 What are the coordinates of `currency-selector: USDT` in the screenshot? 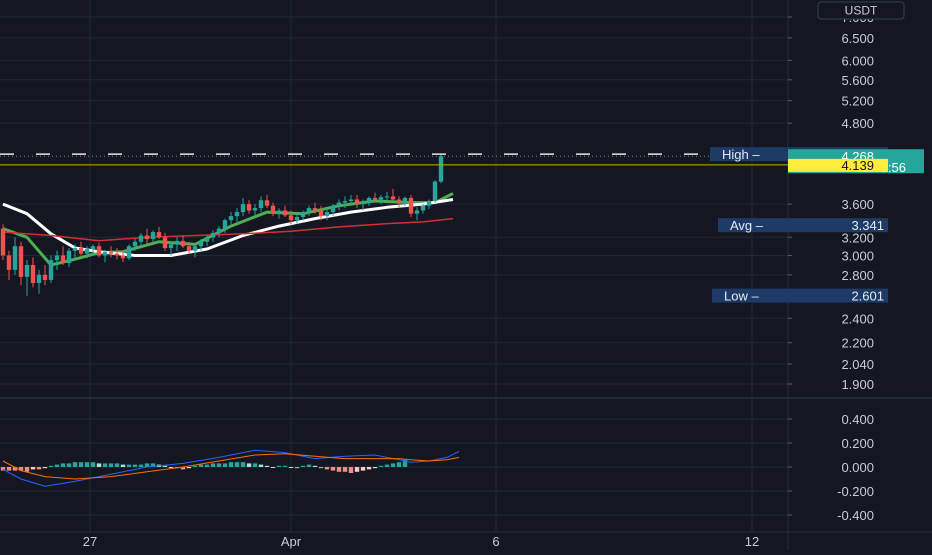 It's located at (861, 10).